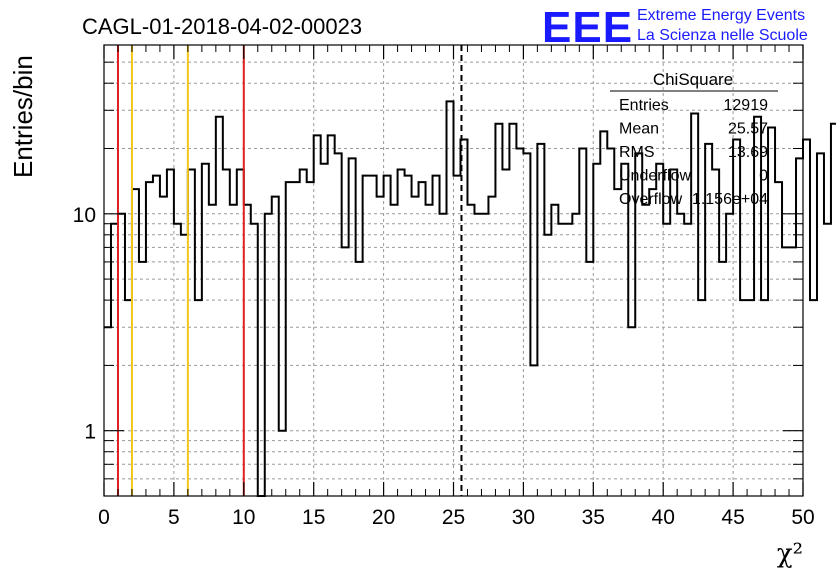 The width and height of the screenshot is (836, 572). I want to click on stats-value: 12919, so click(746, 105).